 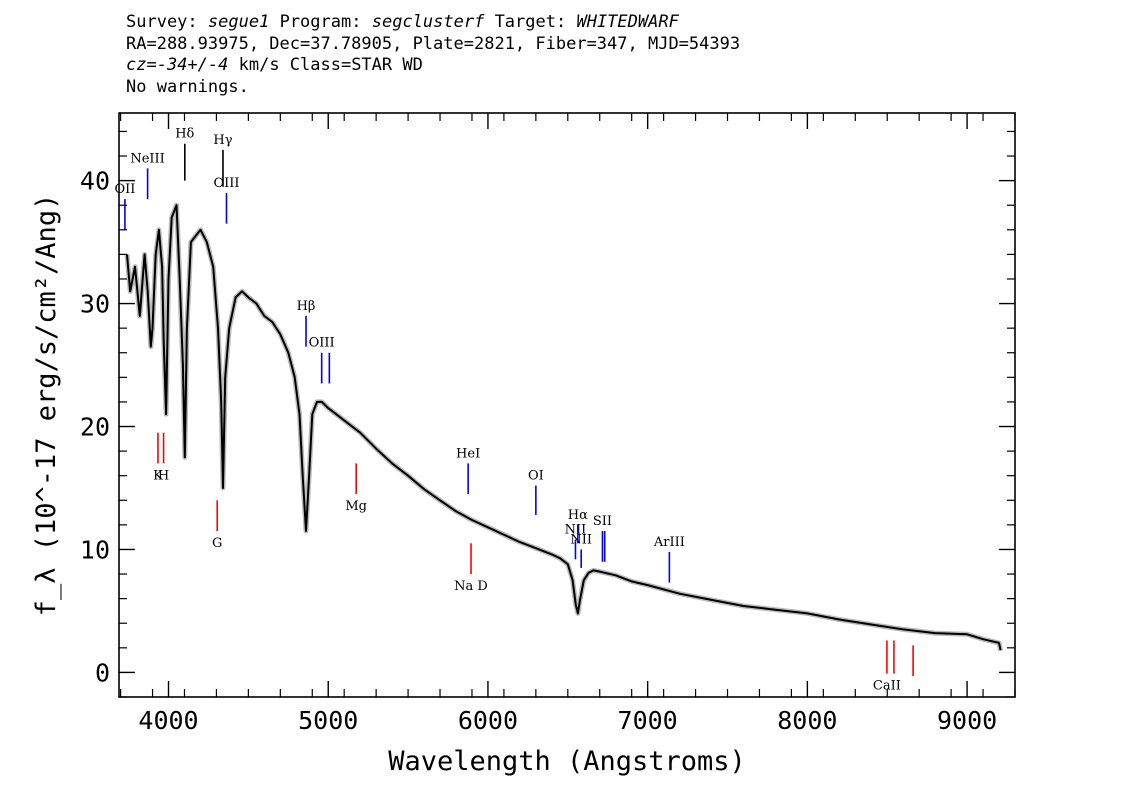 I want to click on x-tick-label: 9000, so click(x=967, y=720).